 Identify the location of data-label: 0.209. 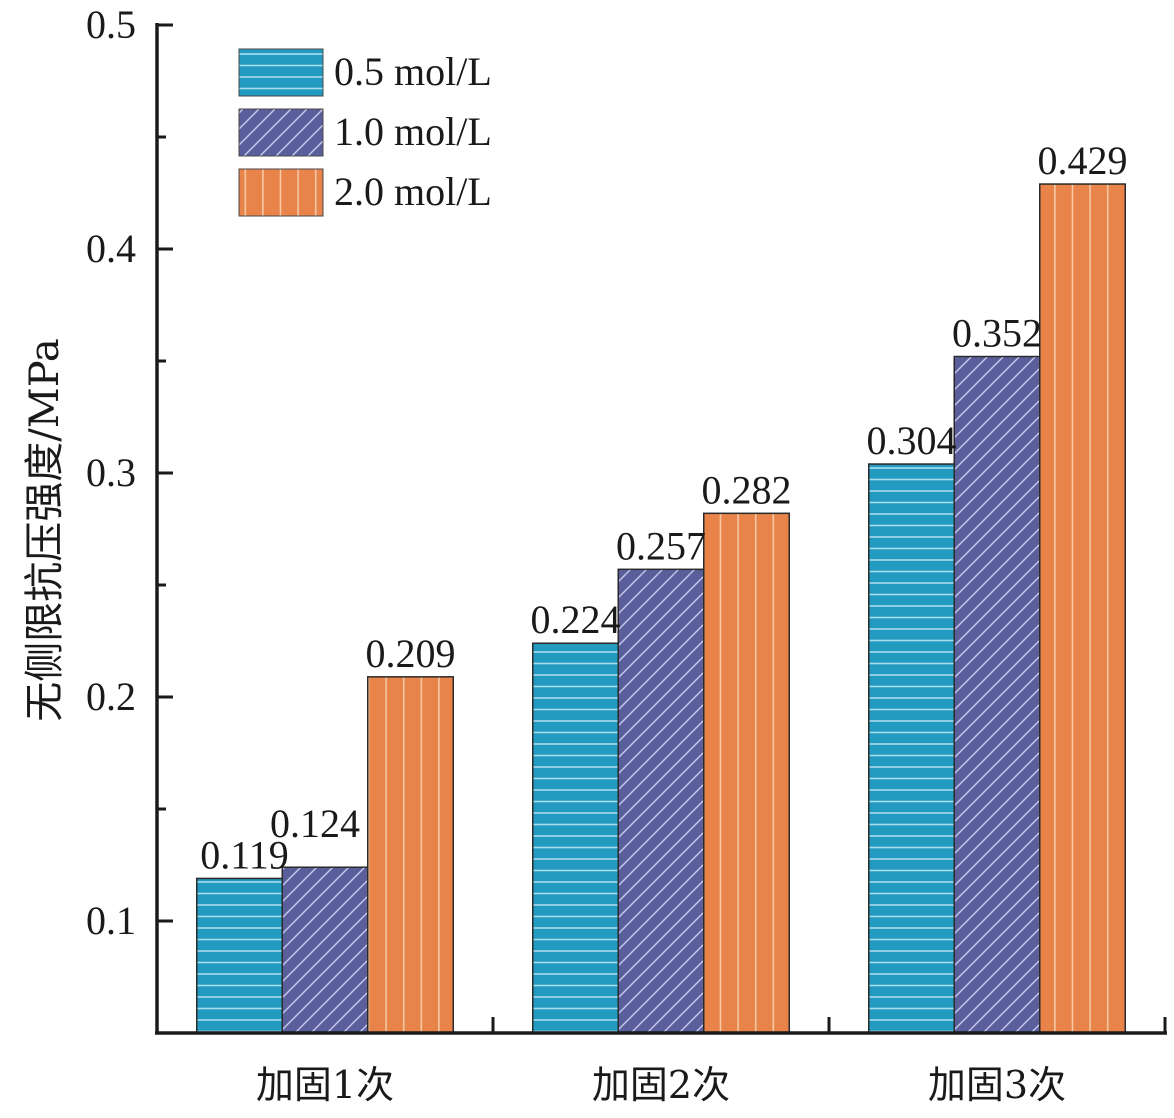
(411, 653).